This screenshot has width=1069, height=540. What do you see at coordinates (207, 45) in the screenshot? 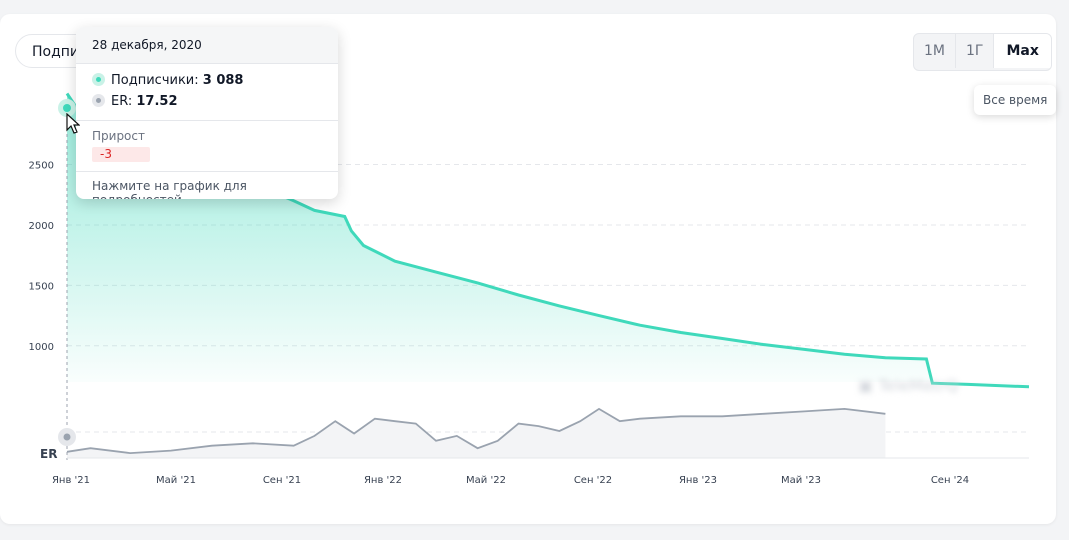
I see `tooltip-date: 28 декабря, 2020` at bounding box center [207, 45].